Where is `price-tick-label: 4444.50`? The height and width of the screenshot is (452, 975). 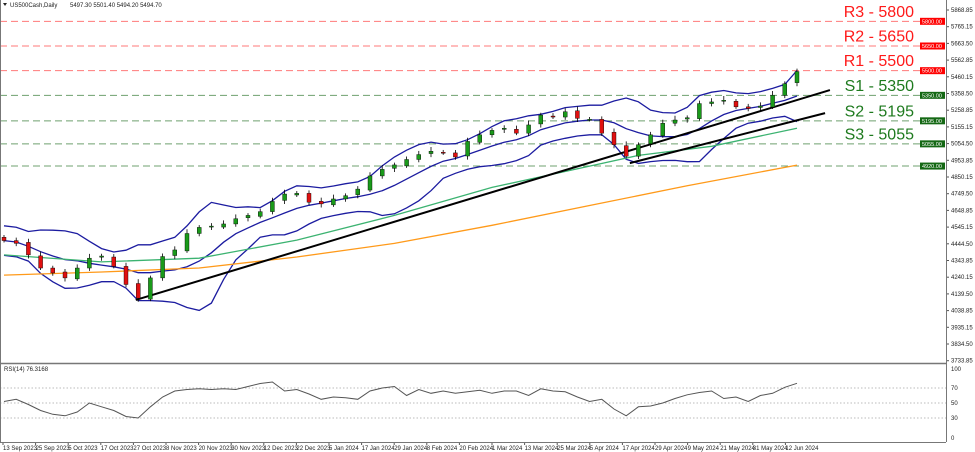 price-tick-label: 4444.50 is located at coordinates (962, 245).